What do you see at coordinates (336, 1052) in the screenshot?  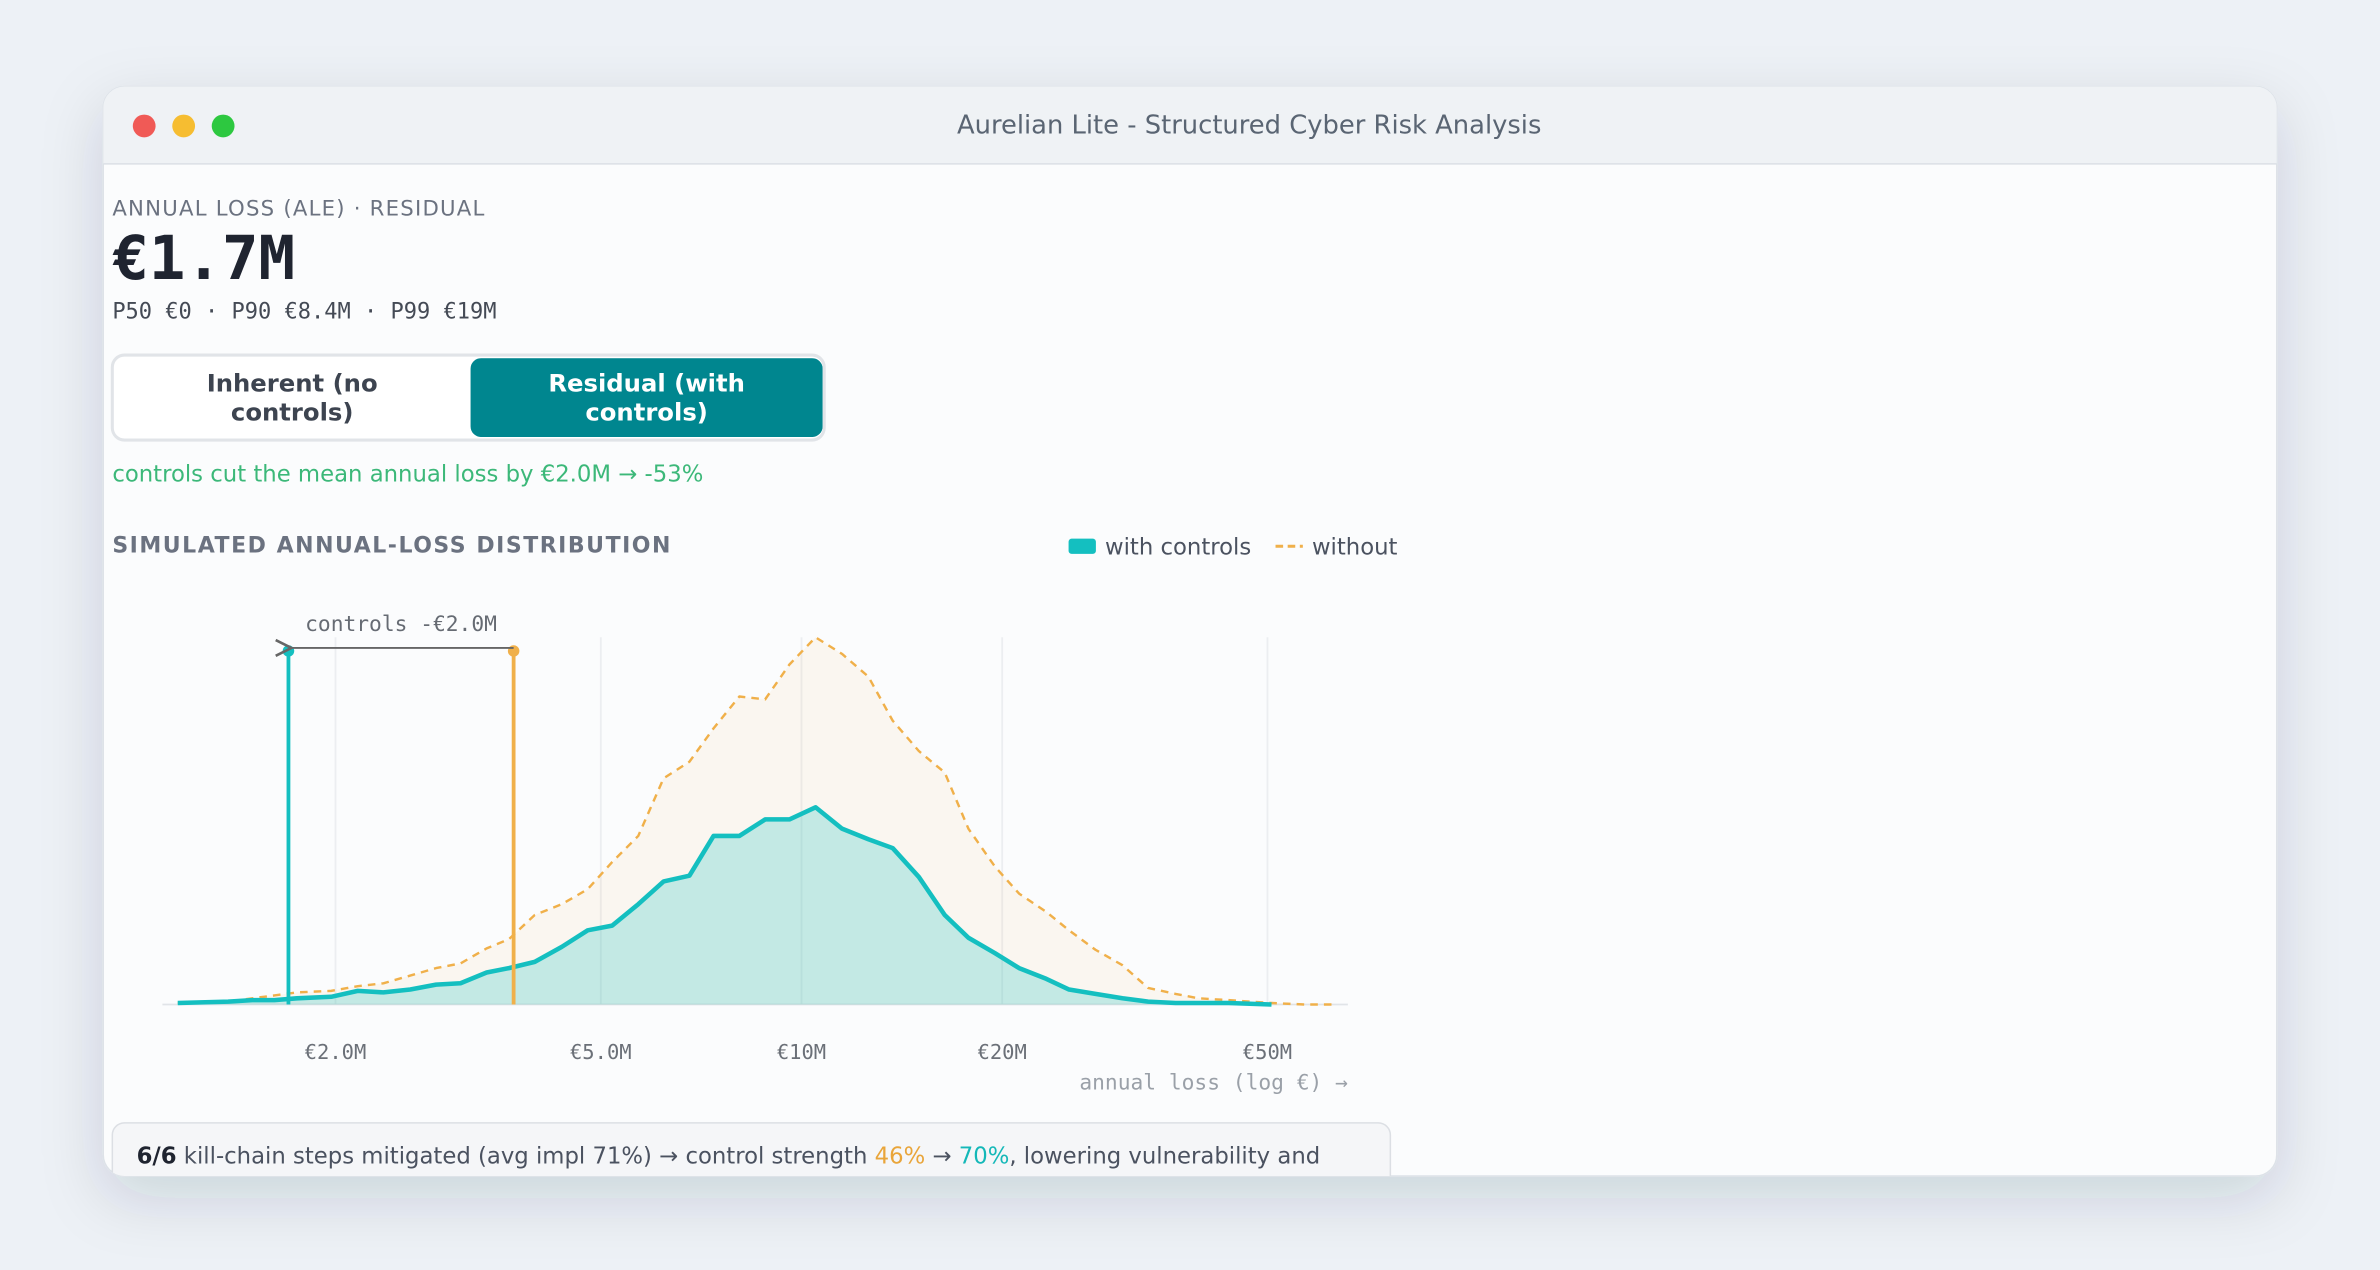 I see `x-tick-label: €2.0M` at bounding box center [336, 1052].